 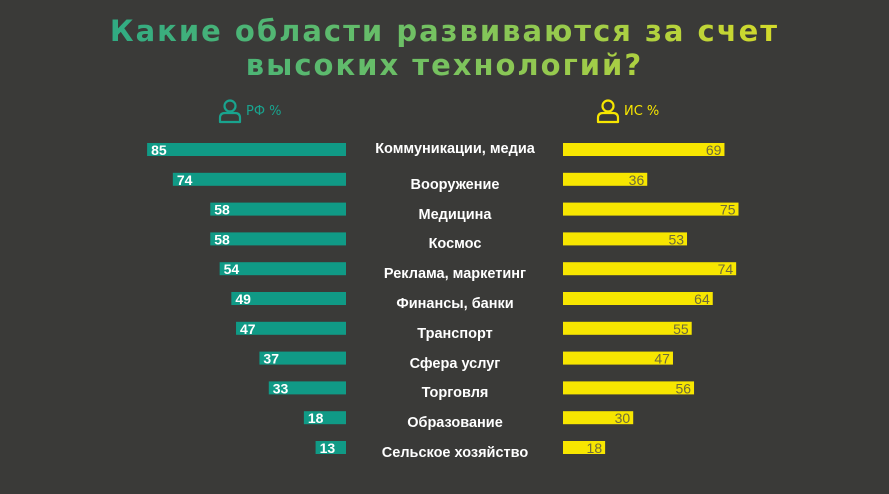 What do you see at coordinates (676, 239) in the screenshot?
I see `bar-is-value-3: 53` at bounding box center [676, 239].